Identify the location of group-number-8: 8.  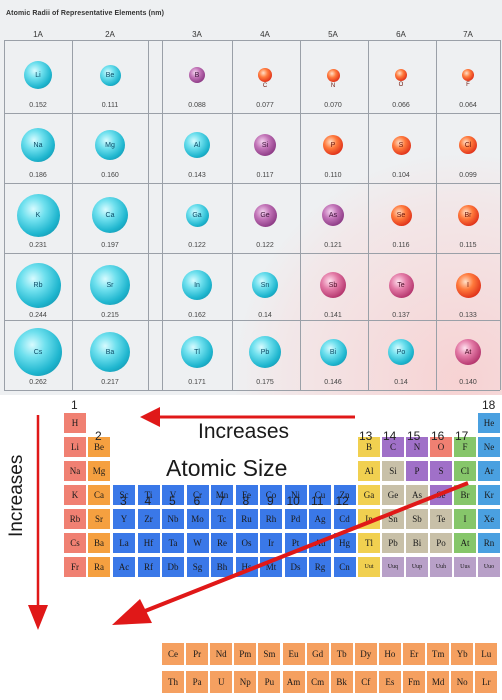
(246, 501).